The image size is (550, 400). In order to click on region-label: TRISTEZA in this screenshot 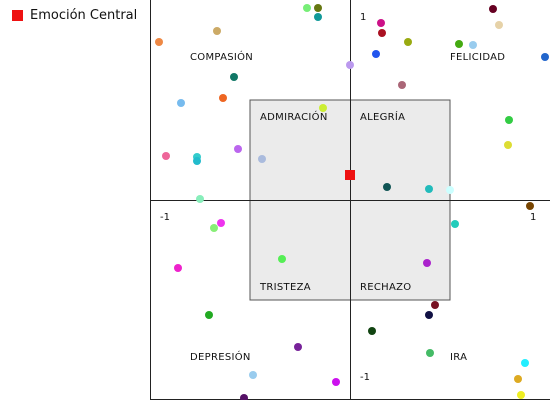, I will do `click(285, 287)`.